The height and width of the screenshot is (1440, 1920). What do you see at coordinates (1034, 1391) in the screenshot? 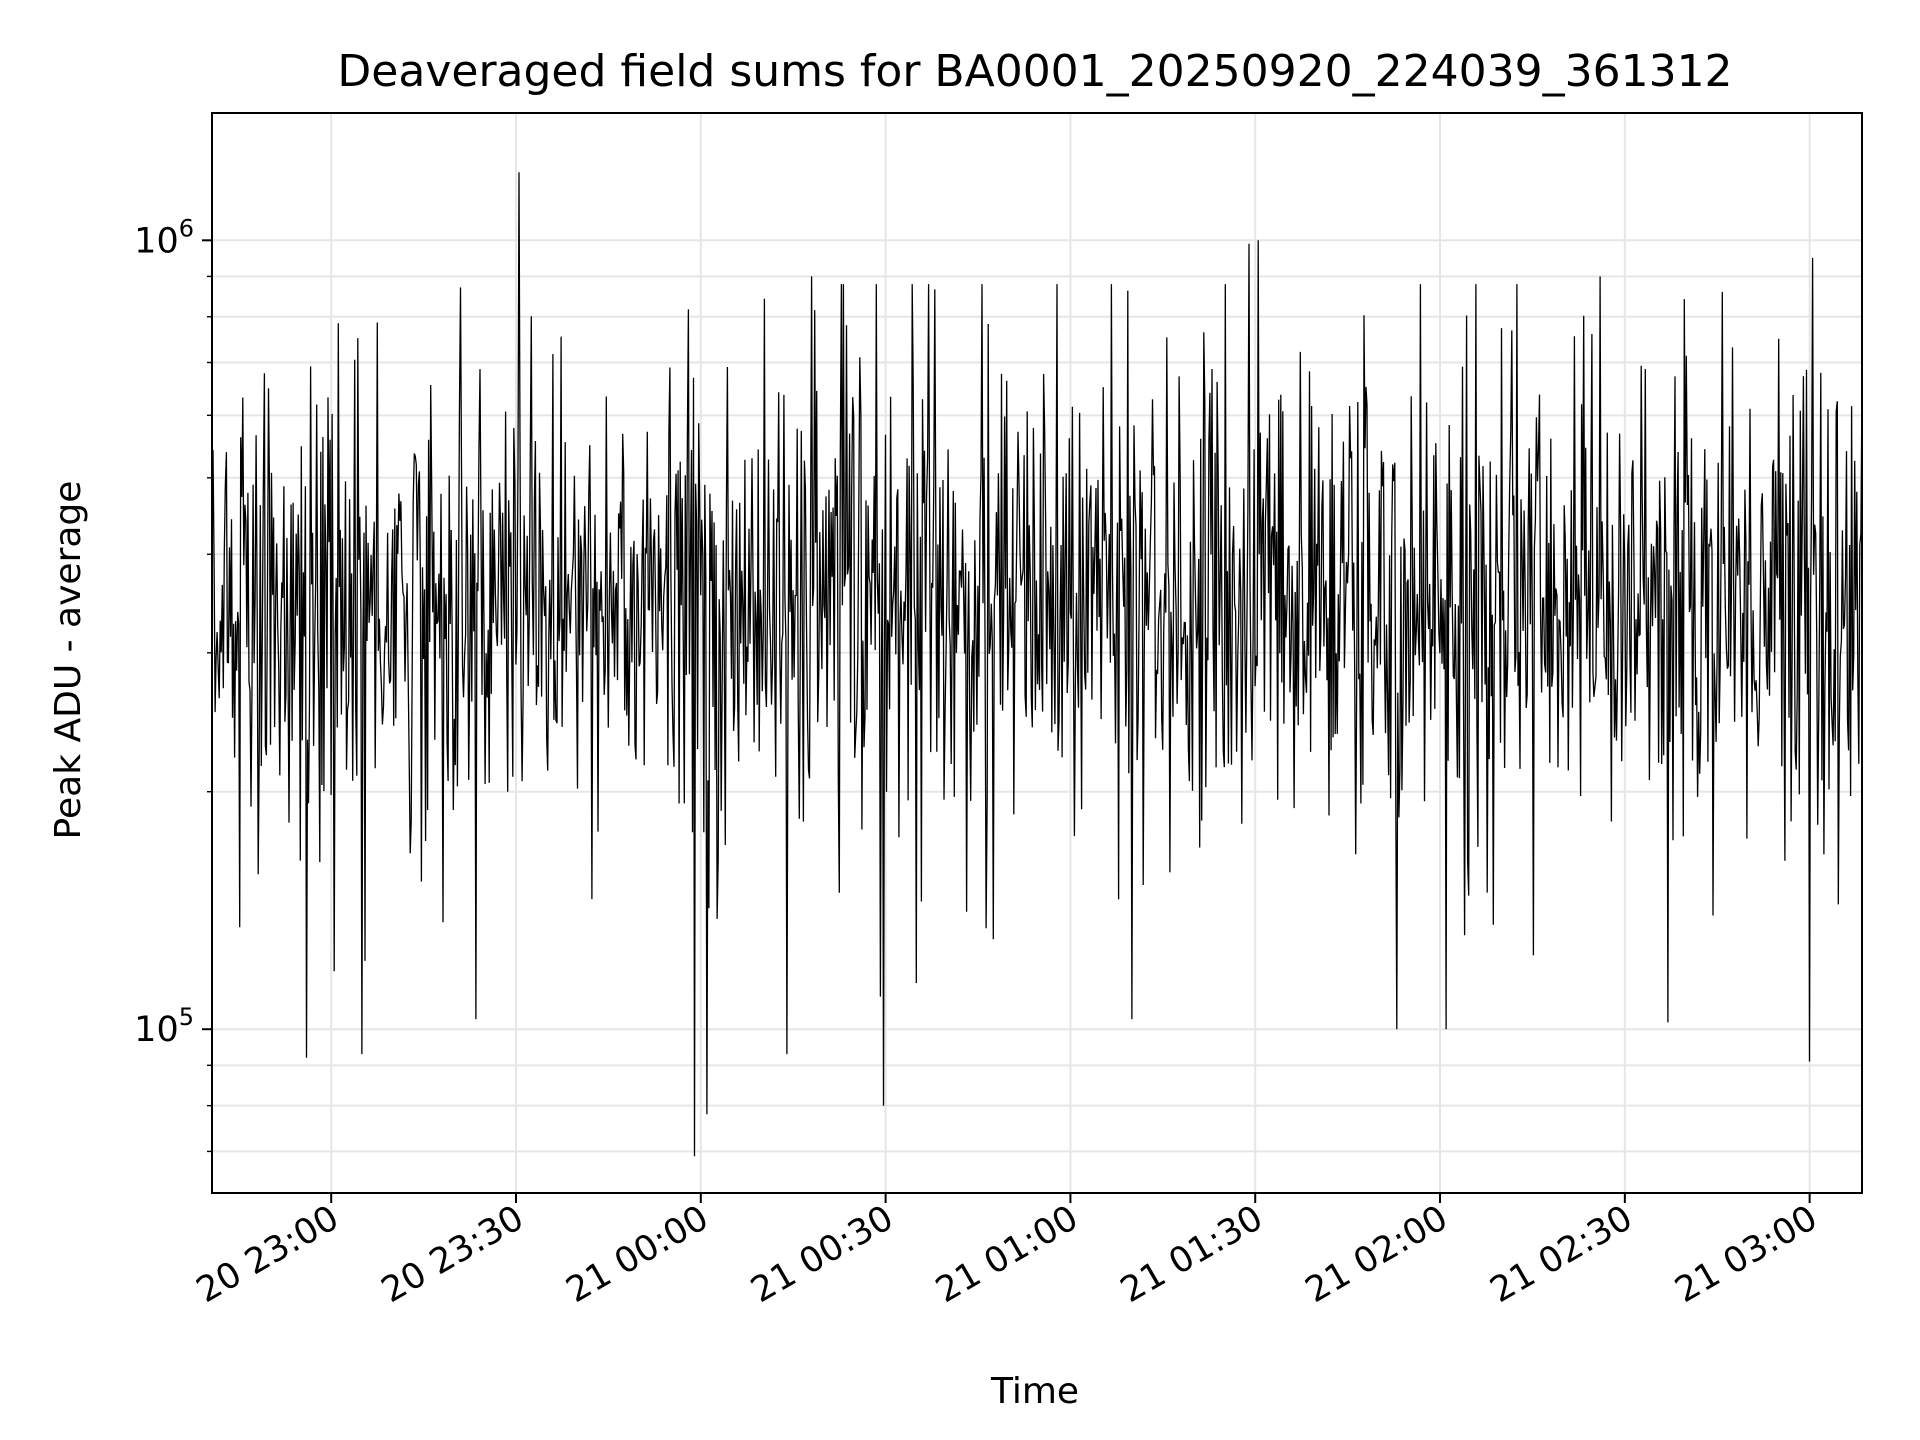
I see `x-axis-label: Time` at bounding box center [1034, 1391].